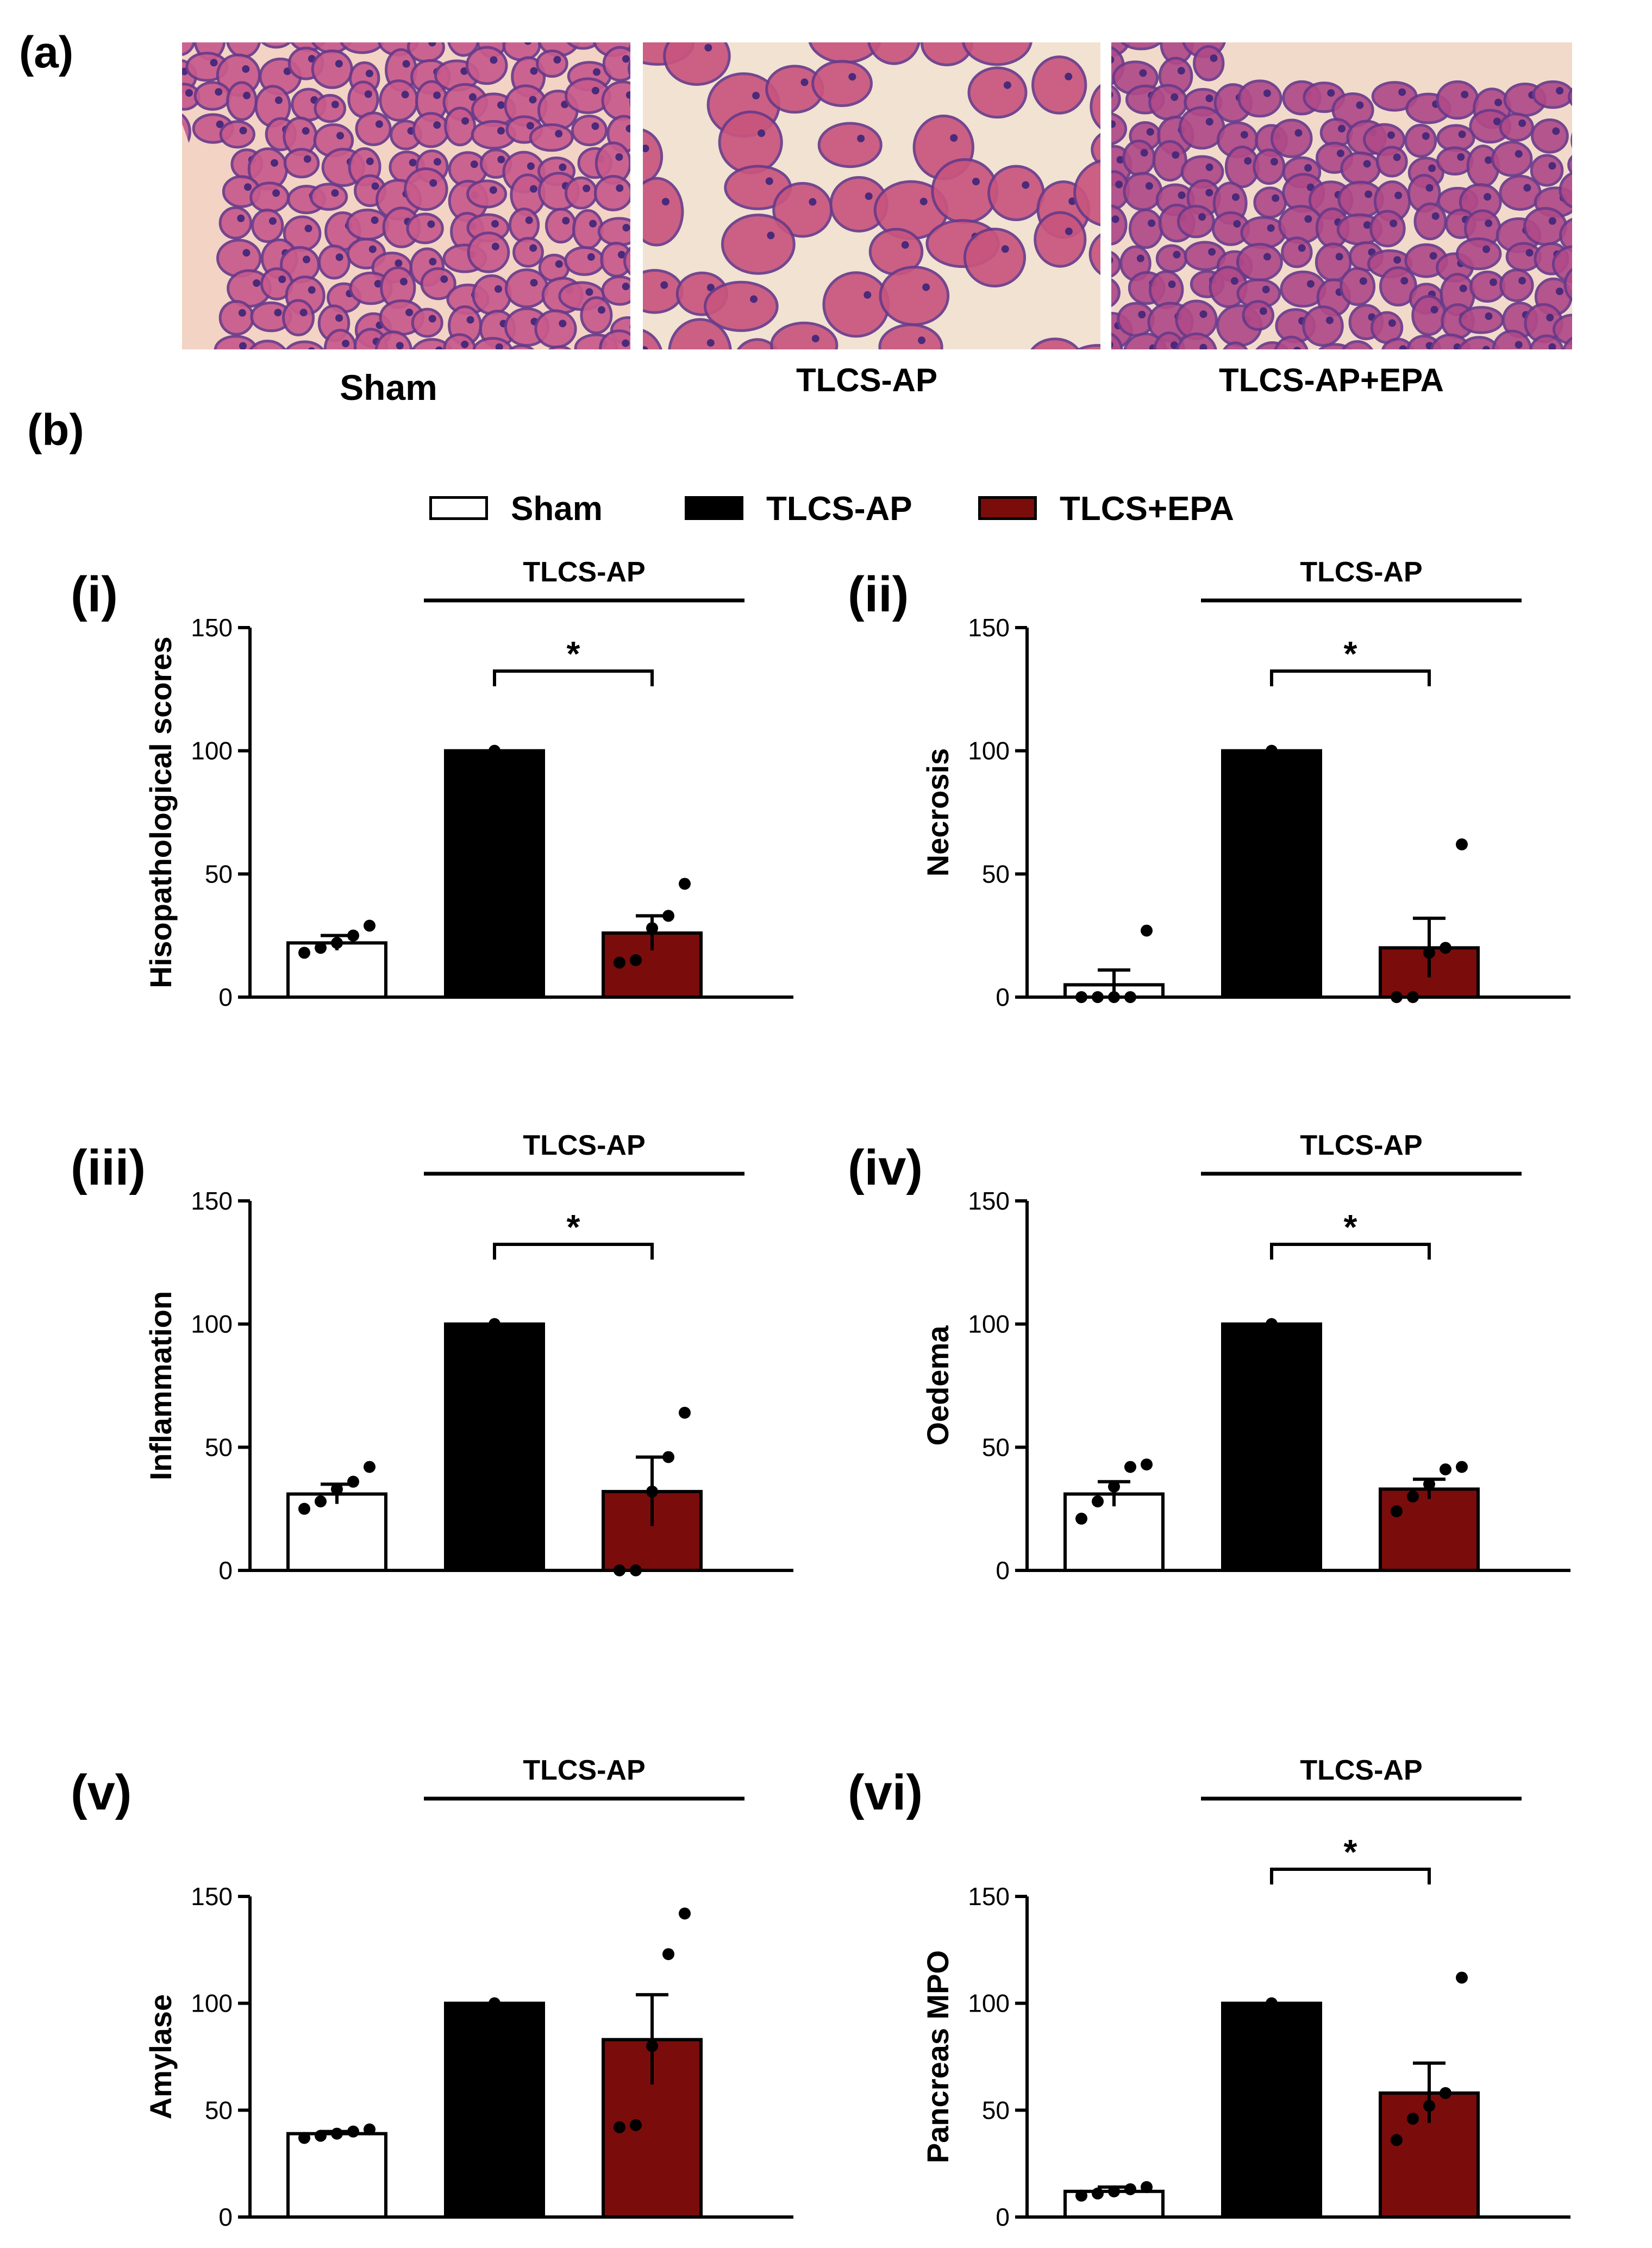  I want to click on y-tick-label: 150, so click(989, 627).